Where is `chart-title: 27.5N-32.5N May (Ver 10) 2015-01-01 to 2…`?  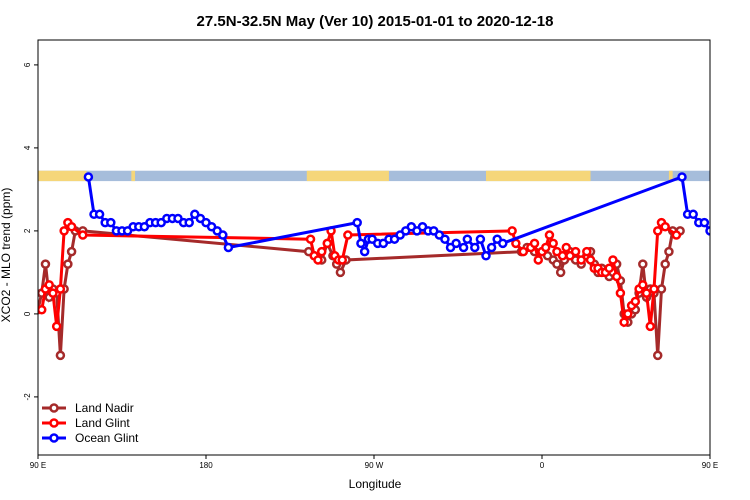
chart-title: 27.5N-32.5N May (Ver 10) 2015-01-01 to 2… is located at coordinates (375, 21).